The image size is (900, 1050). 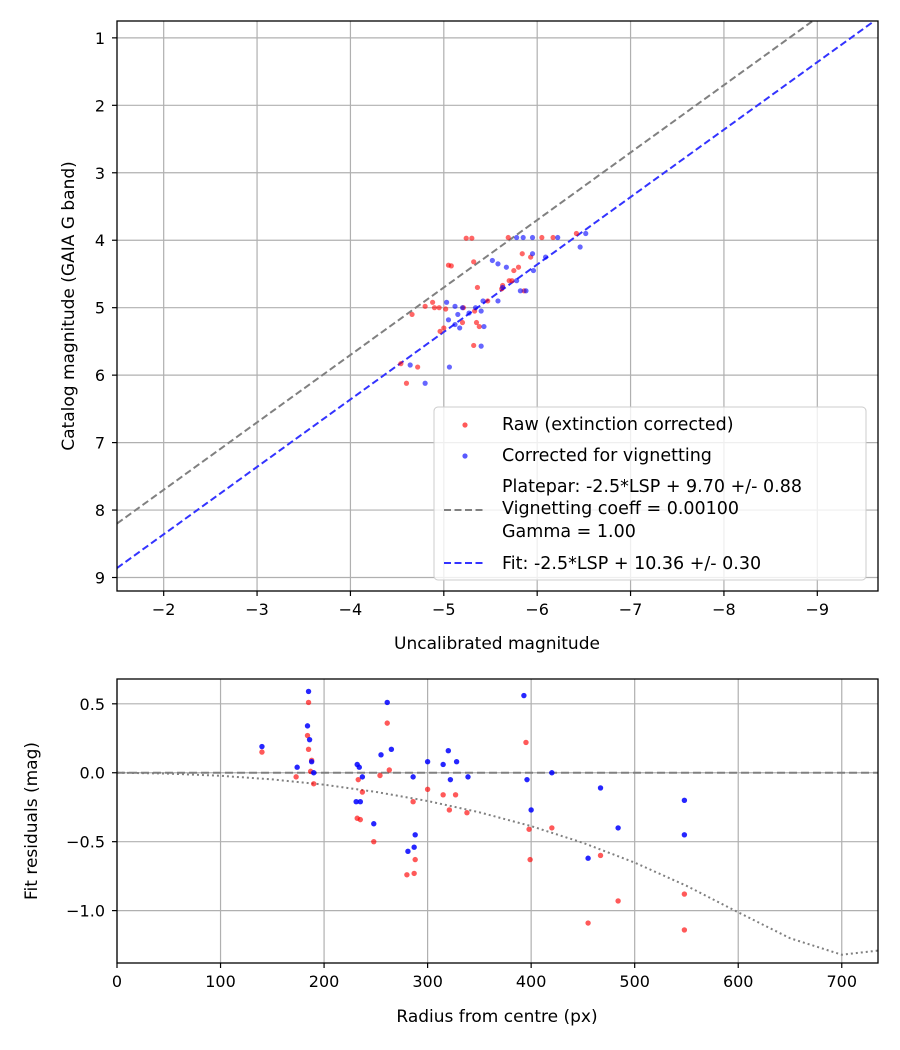 I want to click on bottom-y-tick-label: −0.5, so click(x=85, y=842).